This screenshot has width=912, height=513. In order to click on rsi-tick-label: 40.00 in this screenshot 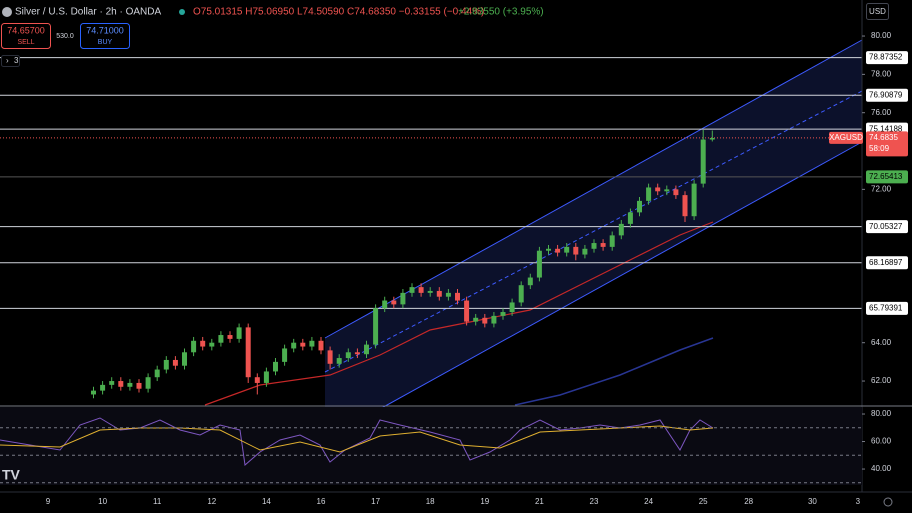, I will do `click(881, 468)`.